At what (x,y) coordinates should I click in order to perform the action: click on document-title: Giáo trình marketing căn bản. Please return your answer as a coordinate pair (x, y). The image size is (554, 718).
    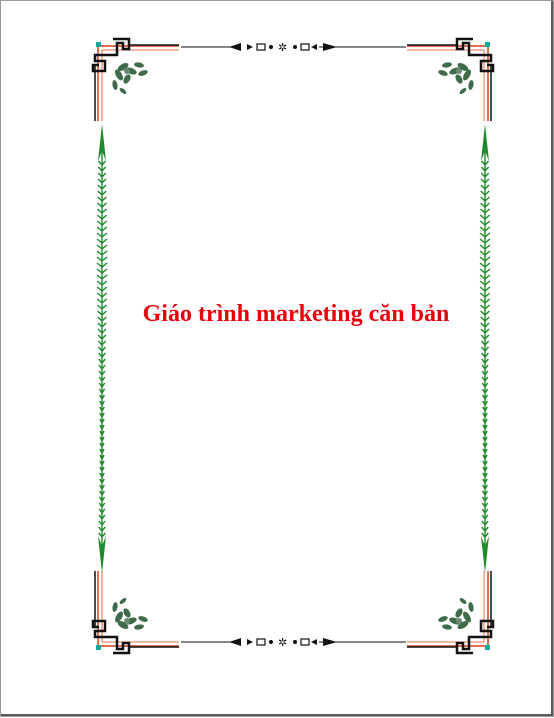
    Looking at the image, I should click on (296, 314).